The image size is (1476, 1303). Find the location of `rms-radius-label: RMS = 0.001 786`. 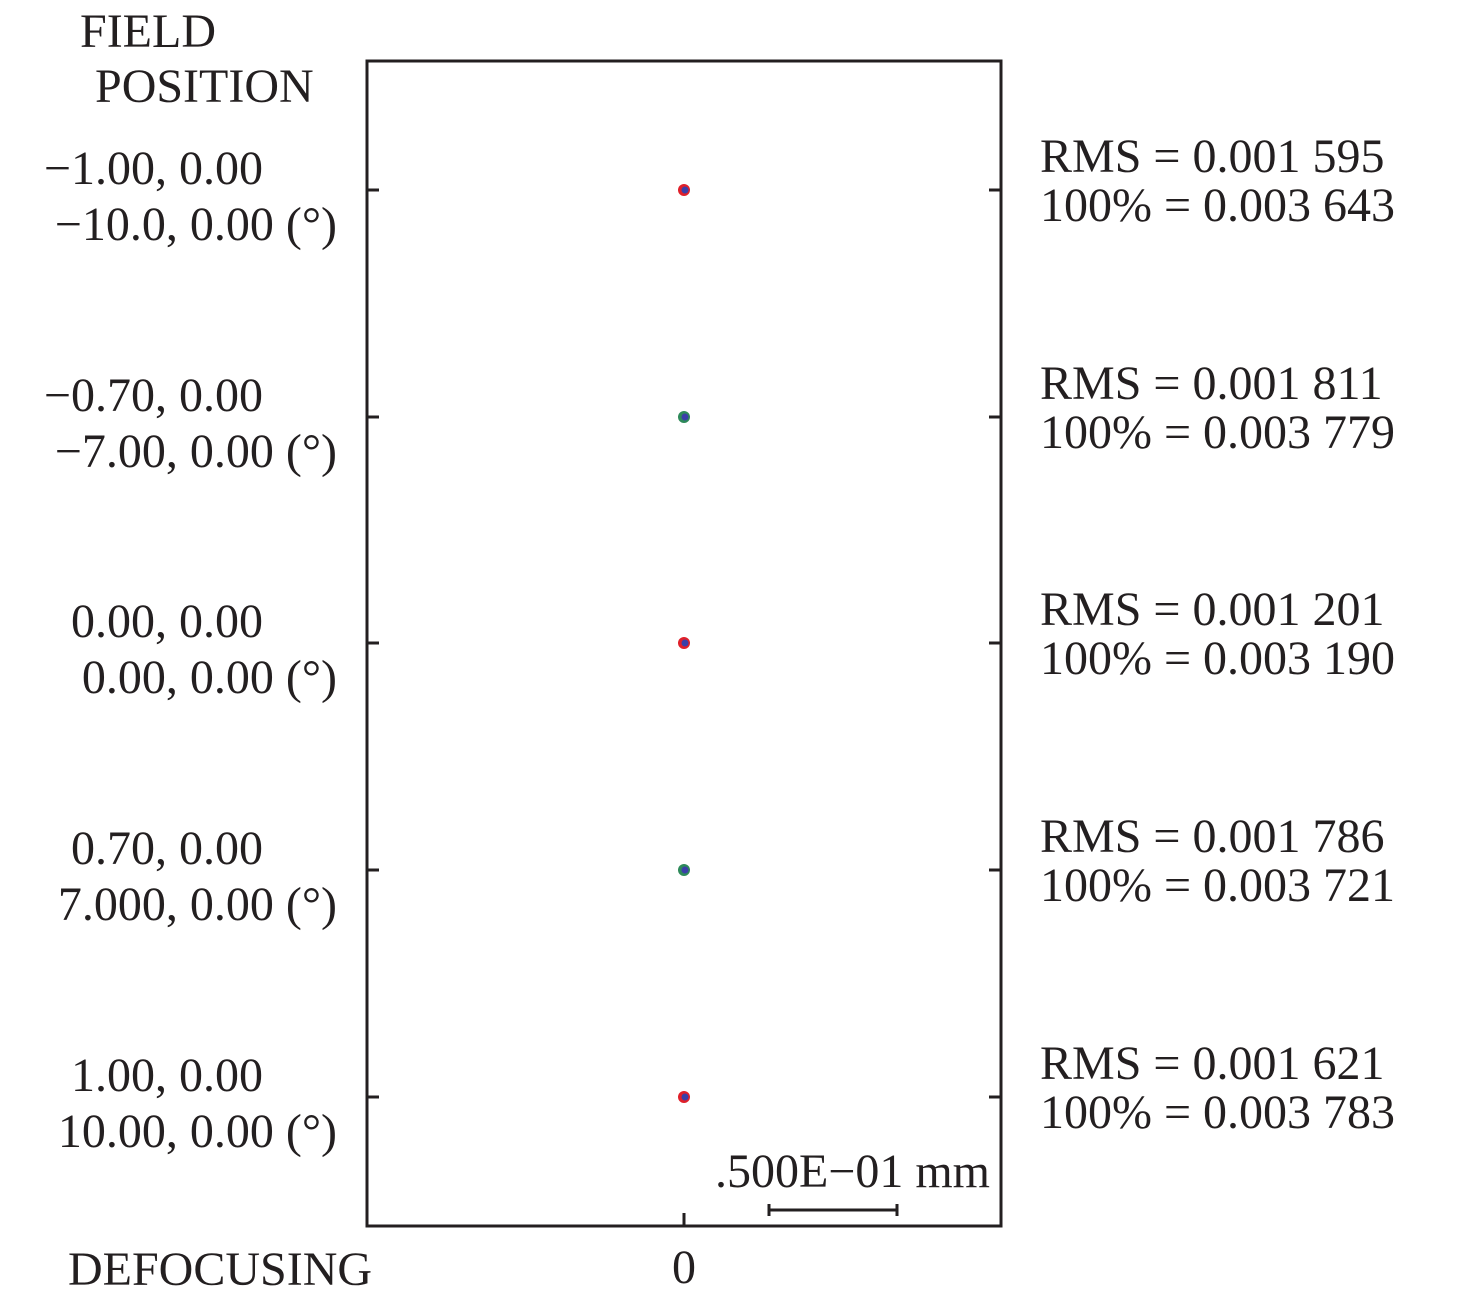

rms-radius-label: RMS = 0.001 786 is located at coordinates (1212, 836).